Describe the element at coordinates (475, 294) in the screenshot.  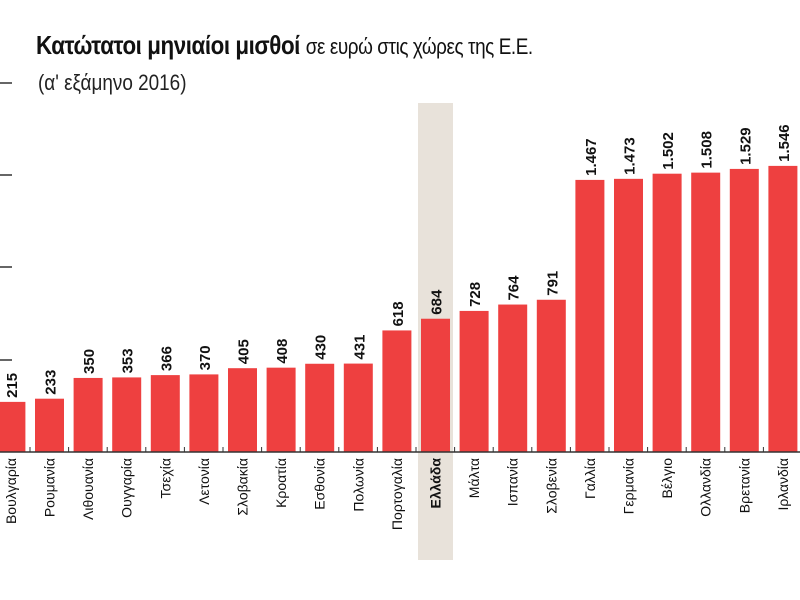
I see `value-label-12: 728` at that location.